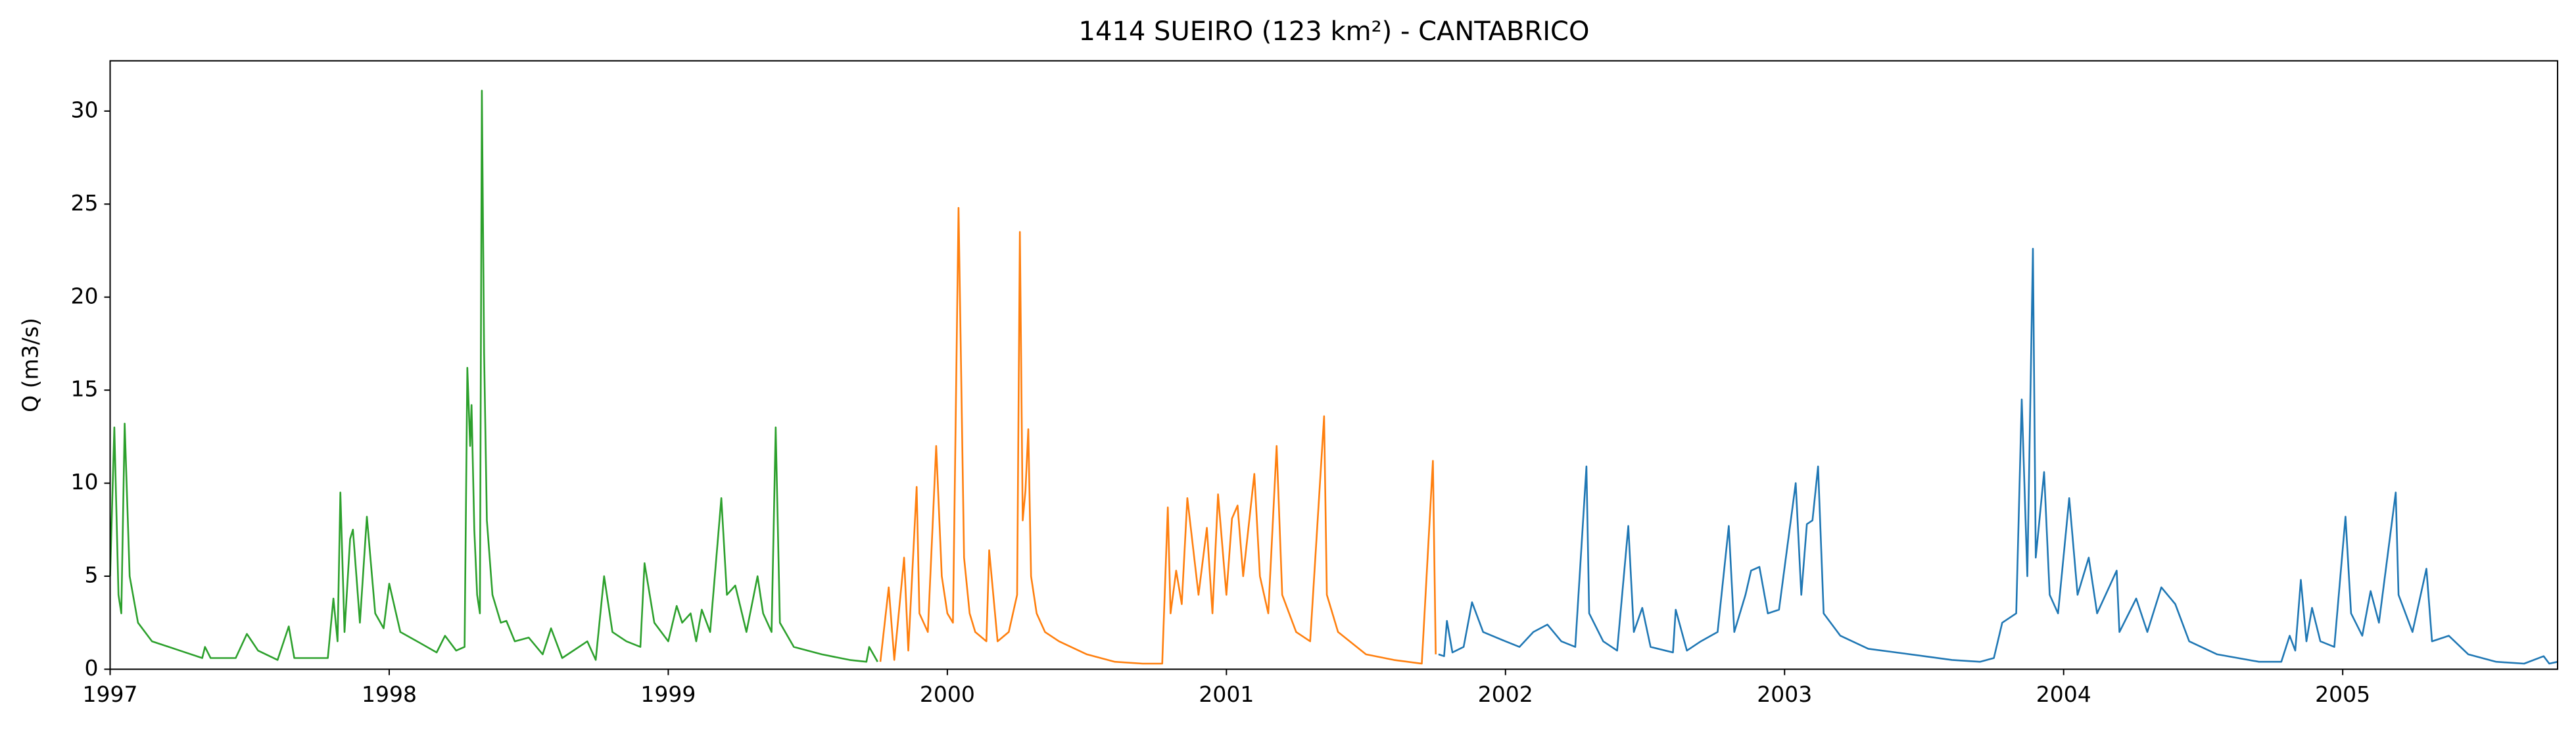 This screenshot has width=2576, height=734. I want to click on y-tick-label: 15, so click(85, 389).